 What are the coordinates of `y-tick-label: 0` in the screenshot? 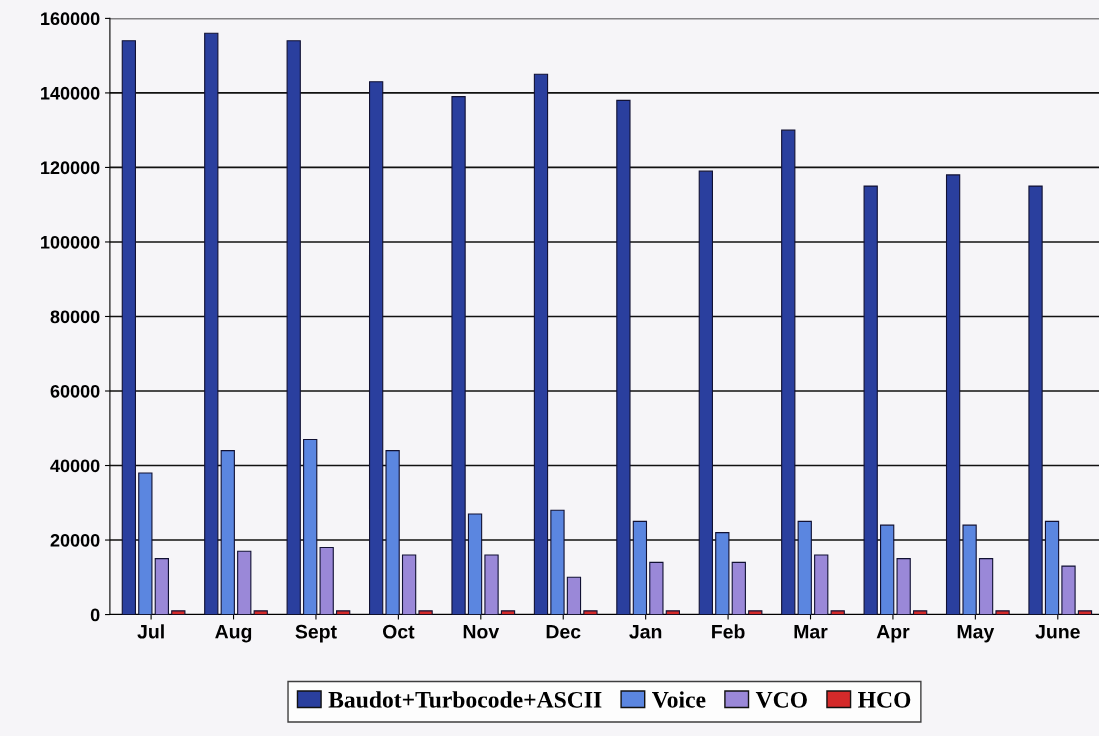 It's located at (95, 615).